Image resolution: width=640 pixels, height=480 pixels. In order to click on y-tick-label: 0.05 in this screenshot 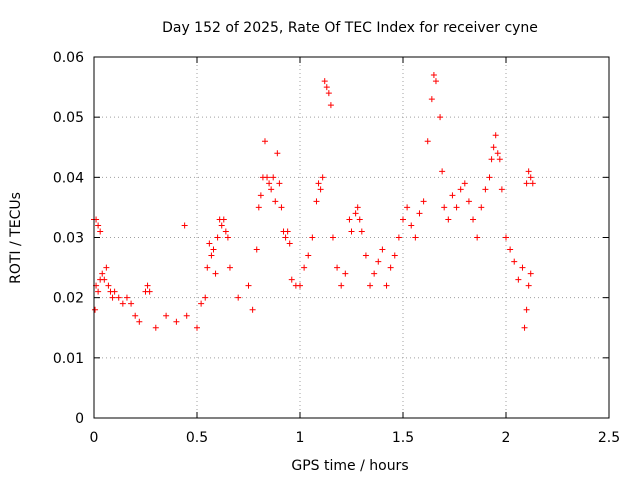, I will do `click(68, 118)`.